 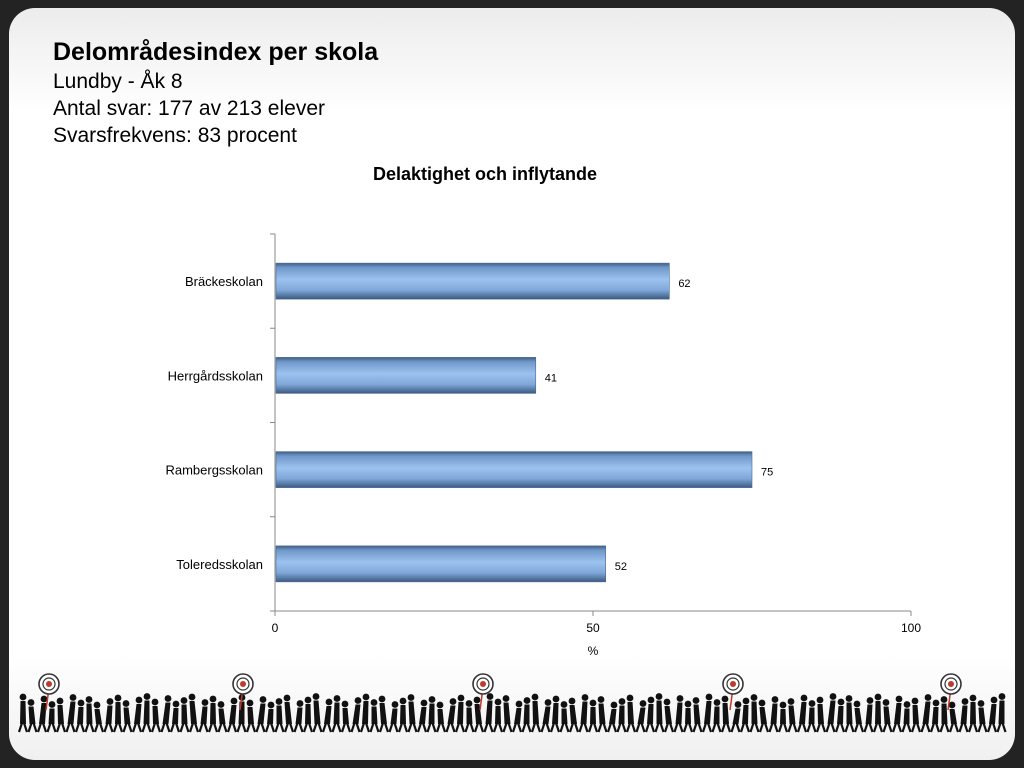 What do you see at coordinates (219, 564) in the screenshot?
I see `category-label: Toleredsskolan` at bounding box center [219, 564].